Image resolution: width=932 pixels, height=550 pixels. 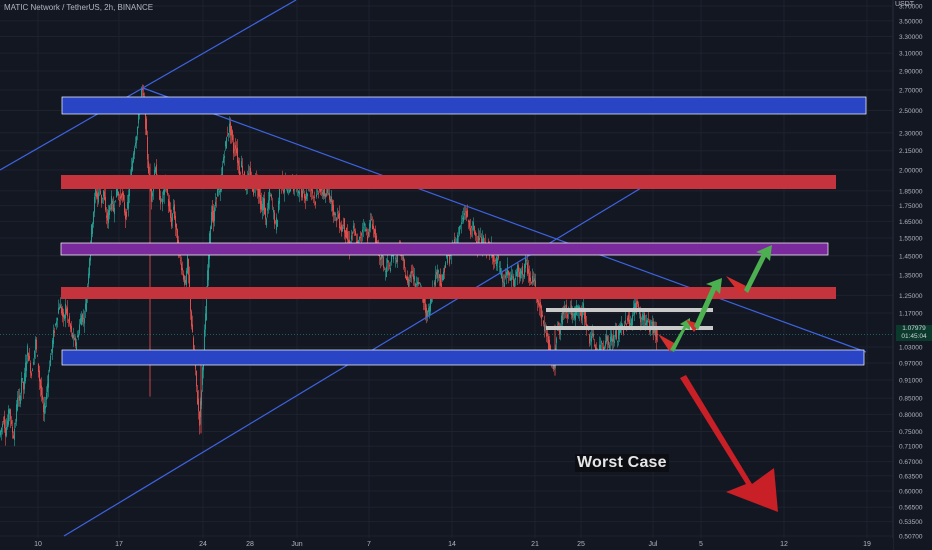 What do you see at coordinates (464, 105) in the screenshot?
I see `blue-resistance-zone` at bounding box center [464, 105].